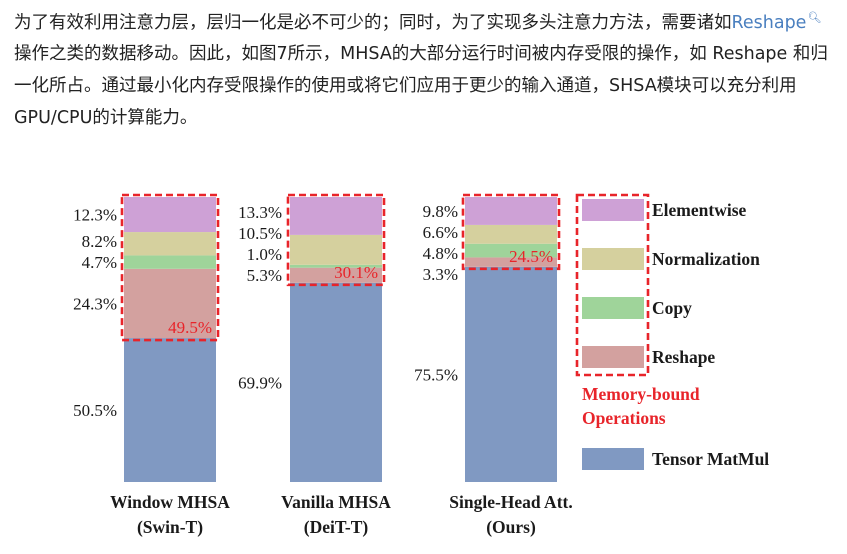 The width and height of the screenshot is (847, 554). What do you see at coordinates (95, 215) in the screenshot?
I see `value-label: 12.3%` at bounding box center [95, 215].